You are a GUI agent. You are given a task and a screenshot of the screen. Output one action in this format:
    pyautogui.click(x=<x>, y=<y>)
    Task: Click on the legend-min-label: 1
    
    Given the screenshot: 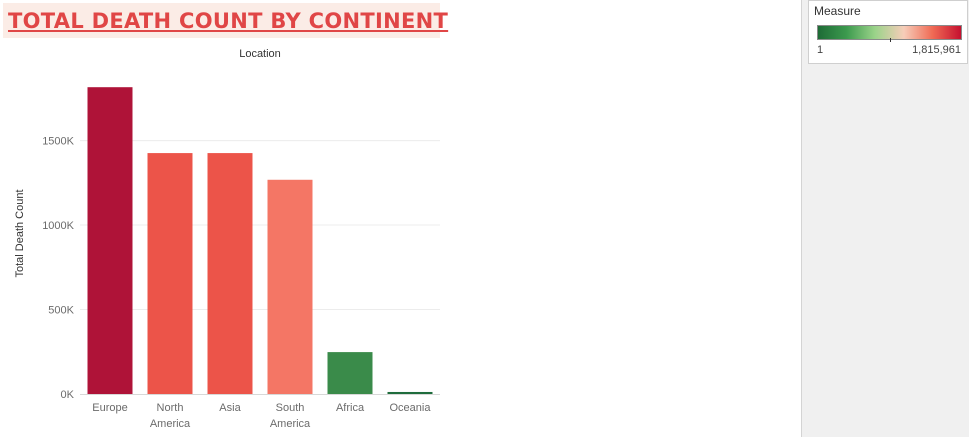 What is the action you would take?
    pyautogui.click(x=820, y=50)
    